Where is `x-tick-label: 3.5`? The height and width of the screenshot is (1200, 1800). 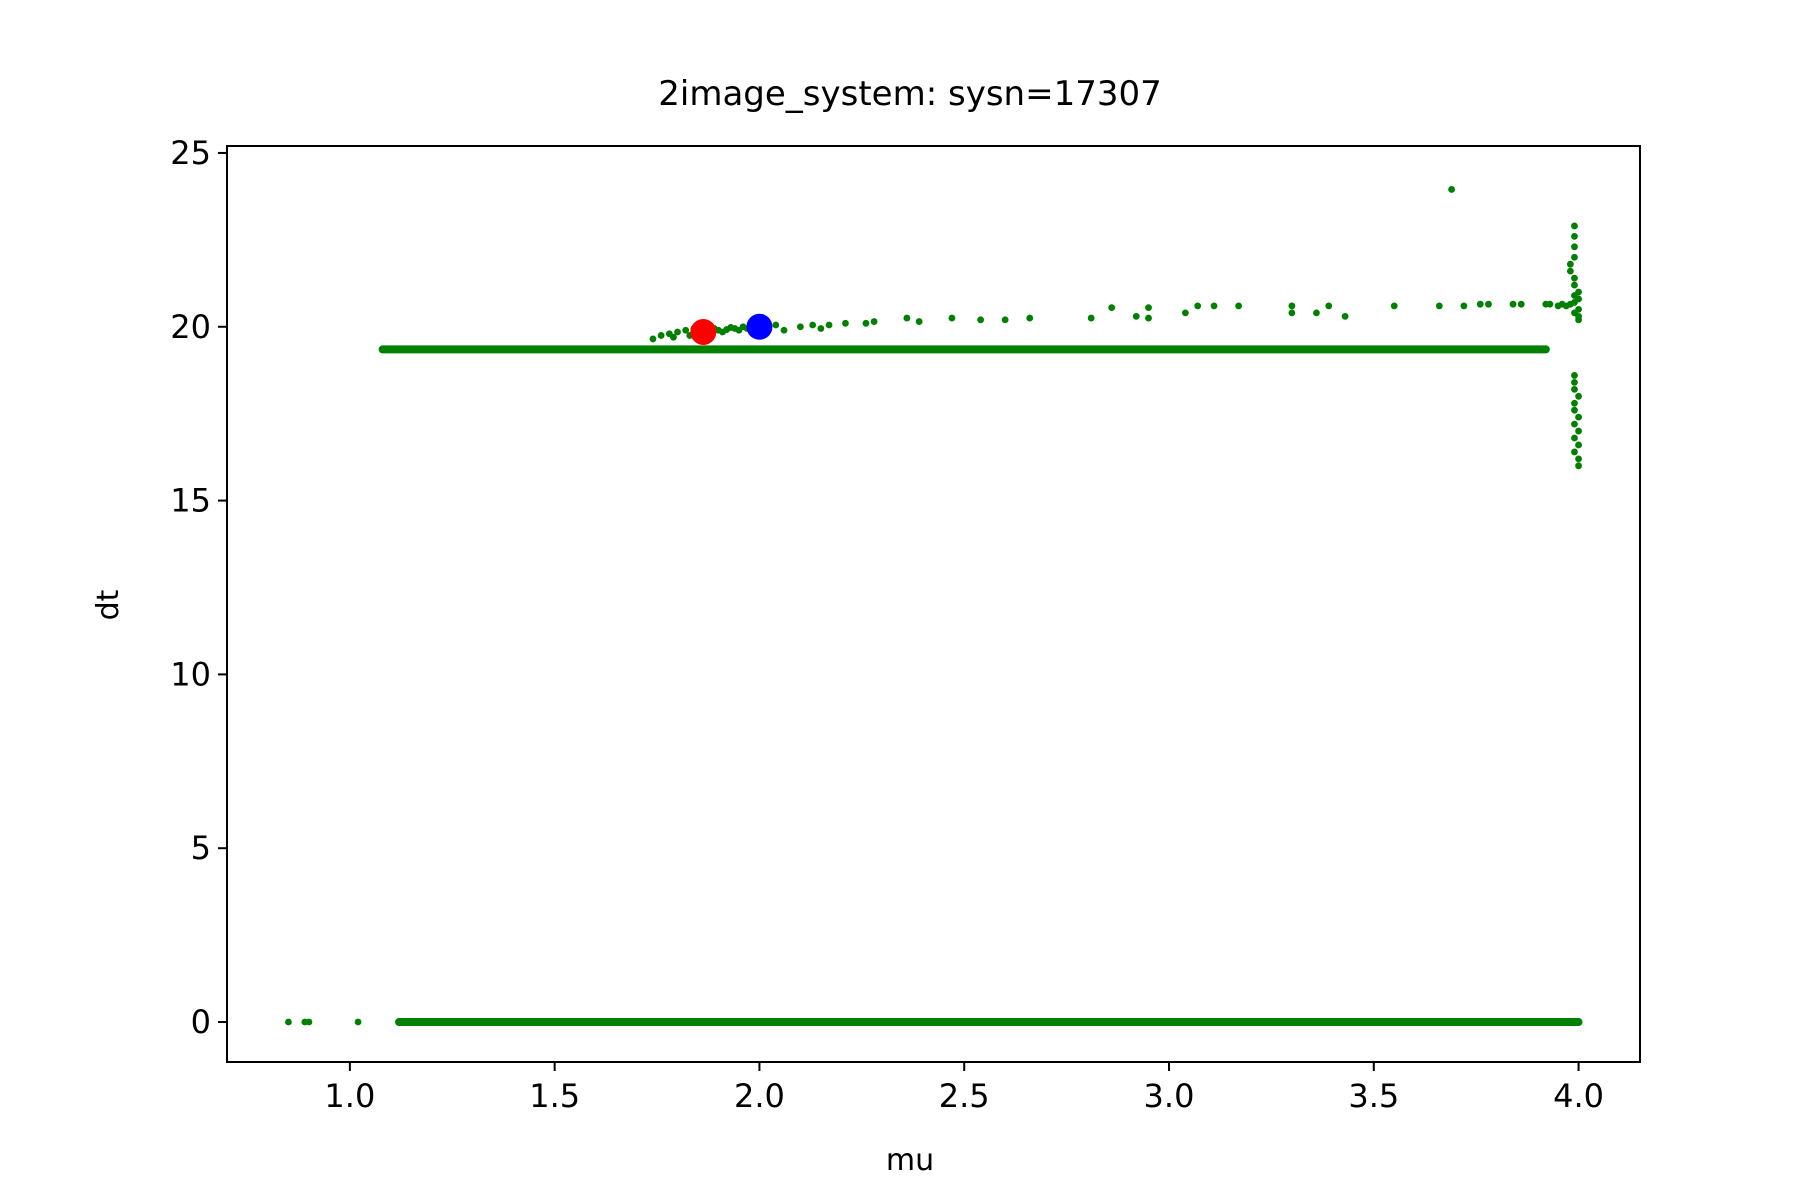 x-tick-label: 3.5 is located at coordinates (1373, 1096).